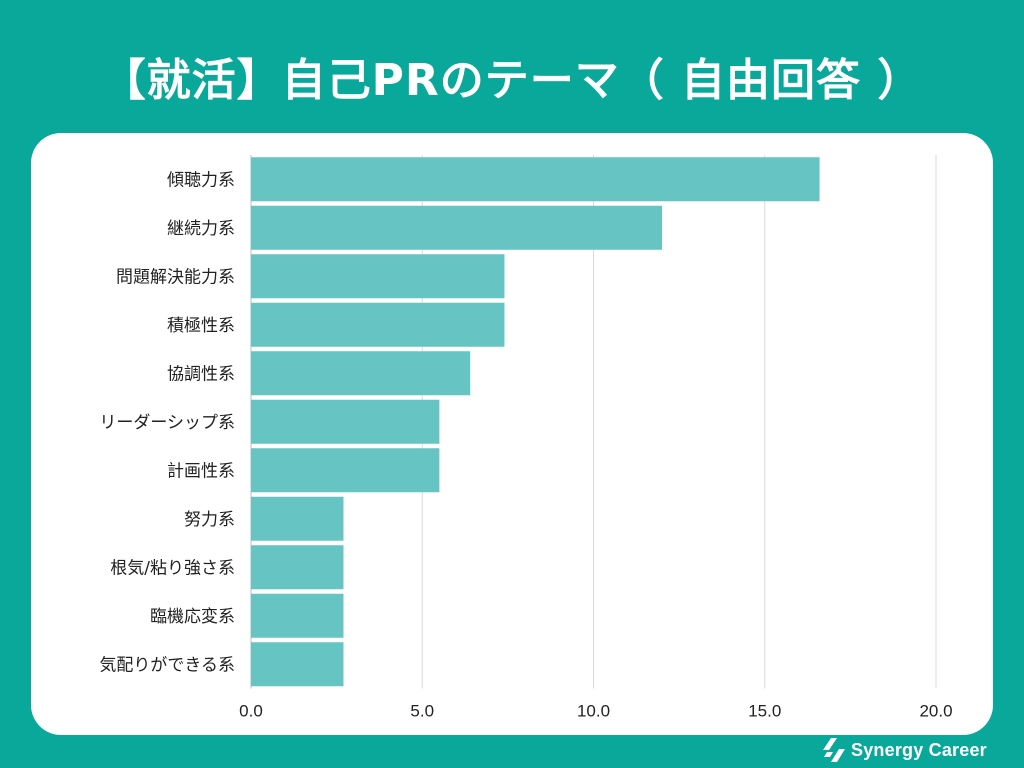 This screenshot has height=768, width=1024. I want to click on synergy-leaf-icon, so click(834, 750).